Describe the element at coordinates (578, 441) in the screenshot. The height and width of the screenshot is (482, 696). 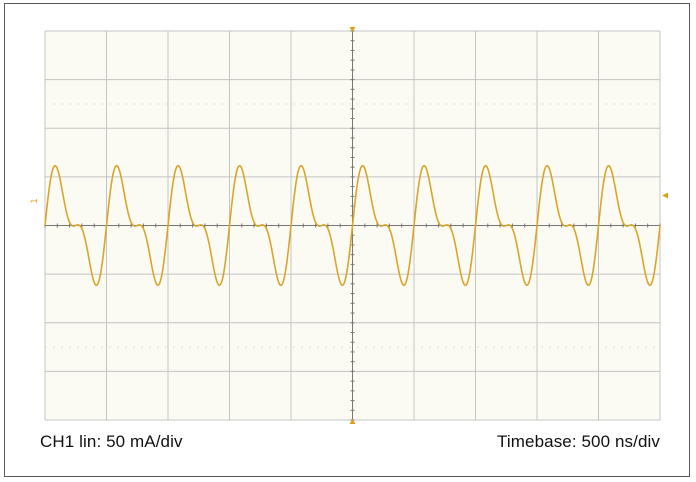
I see `timebase-readout: Timebase: 500 ns/div` at that location.